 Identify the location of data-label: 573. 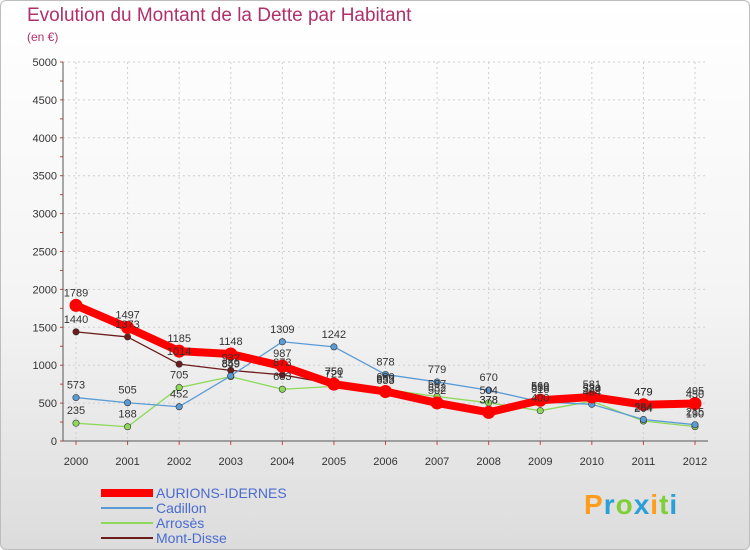
(76, 386).